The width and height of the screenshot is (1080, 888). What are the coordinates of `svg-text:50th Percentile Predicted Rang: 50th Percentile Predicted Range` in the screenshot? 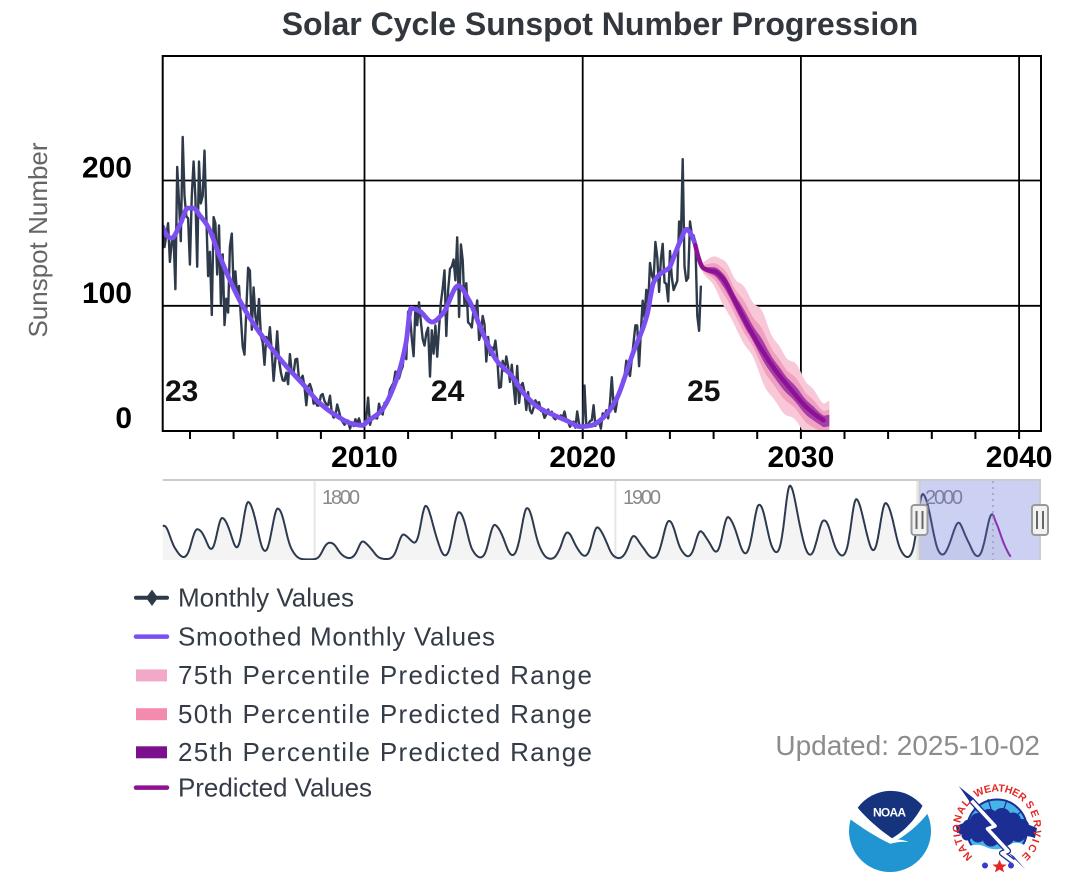 It's located at (385, 714).